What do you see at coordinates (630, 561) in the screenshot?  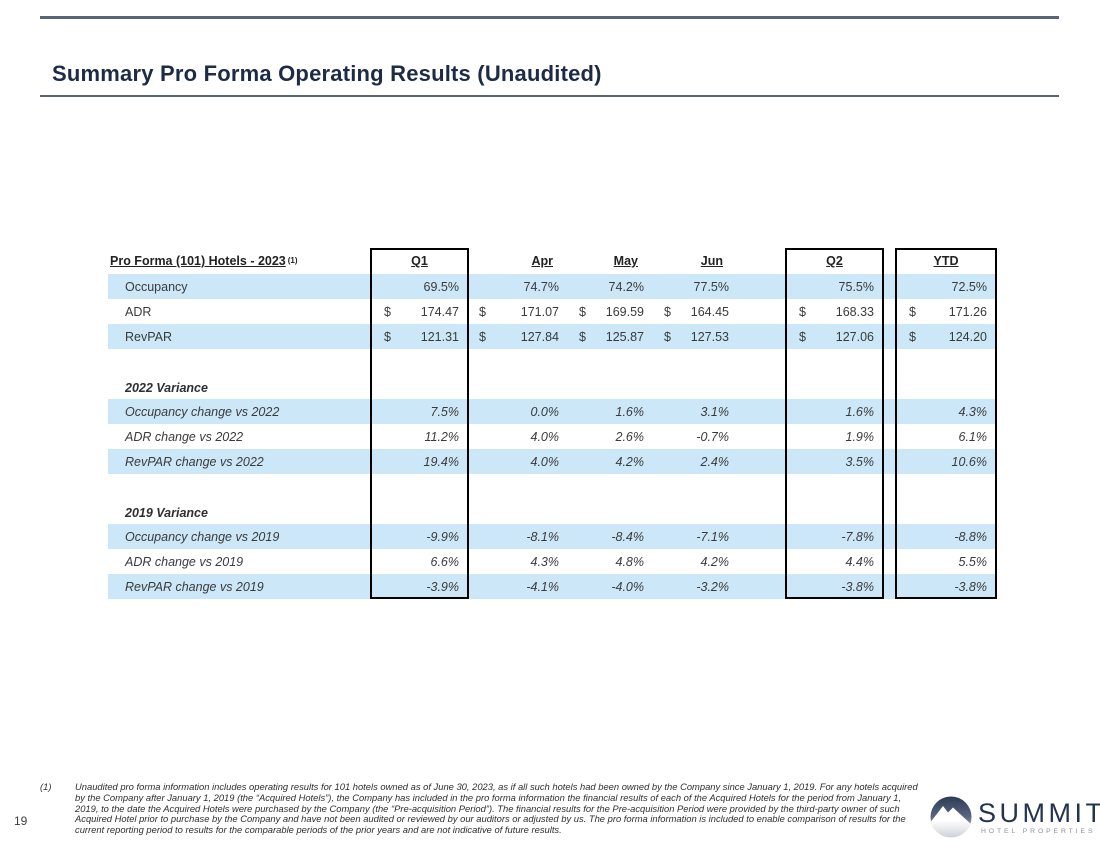 I see `value-cell: 4.8%` at bounding box center [630, 561].